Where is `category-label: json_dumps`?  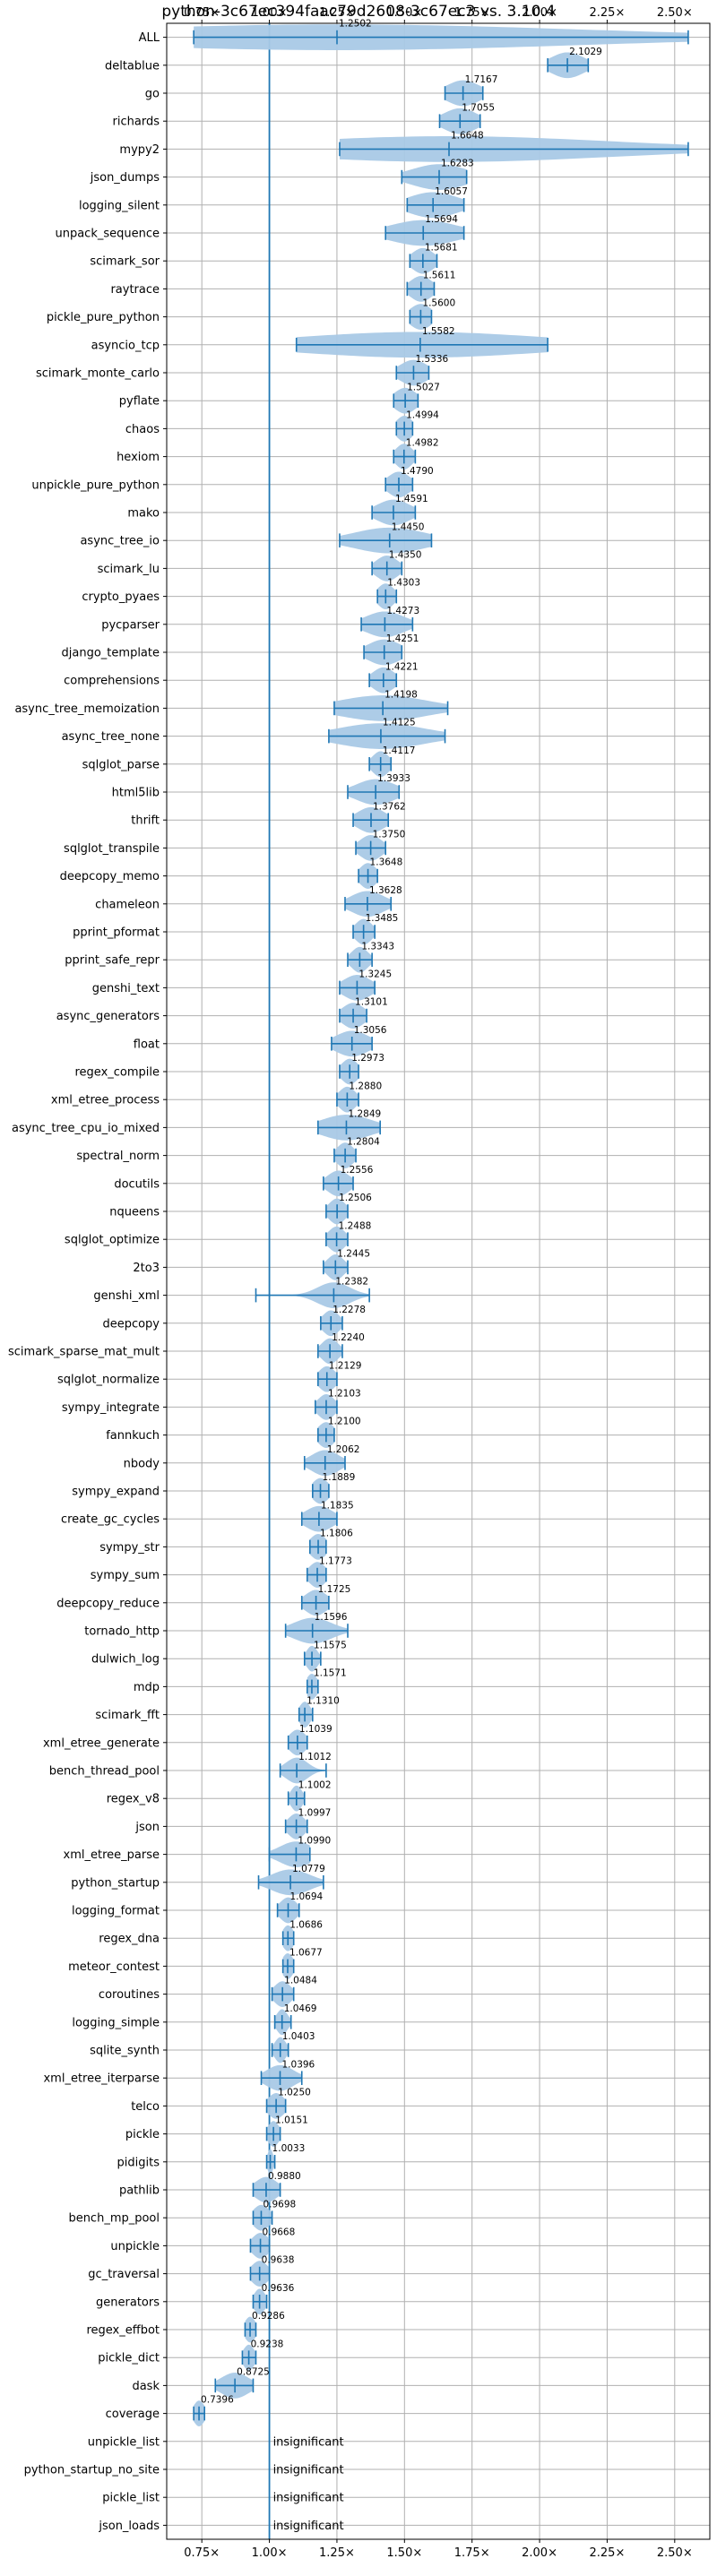 category-label: json_dumps is located at coordinates (125, 178).